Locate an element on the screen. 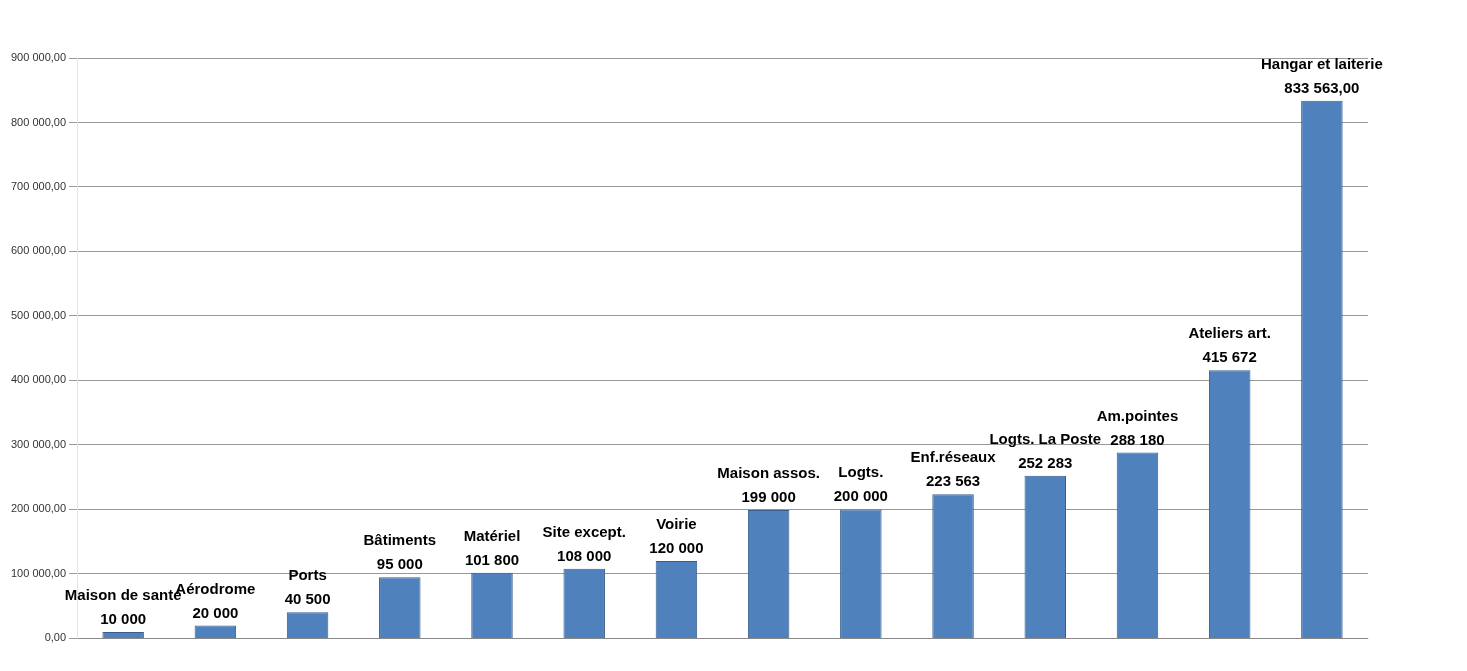 Image resolution: width=1467 pixels, height=671 pixels. x-tick-label: Logts. is located at coordinates (861, 472).